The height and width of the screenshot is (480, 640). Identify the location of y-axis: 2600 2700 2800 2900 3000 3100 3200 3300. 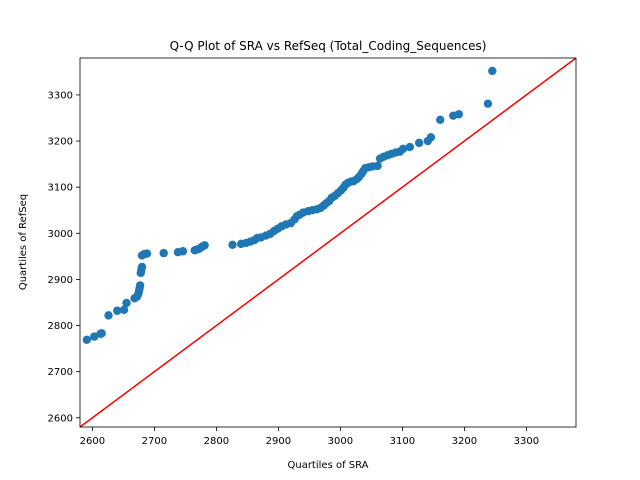
(64, 257).